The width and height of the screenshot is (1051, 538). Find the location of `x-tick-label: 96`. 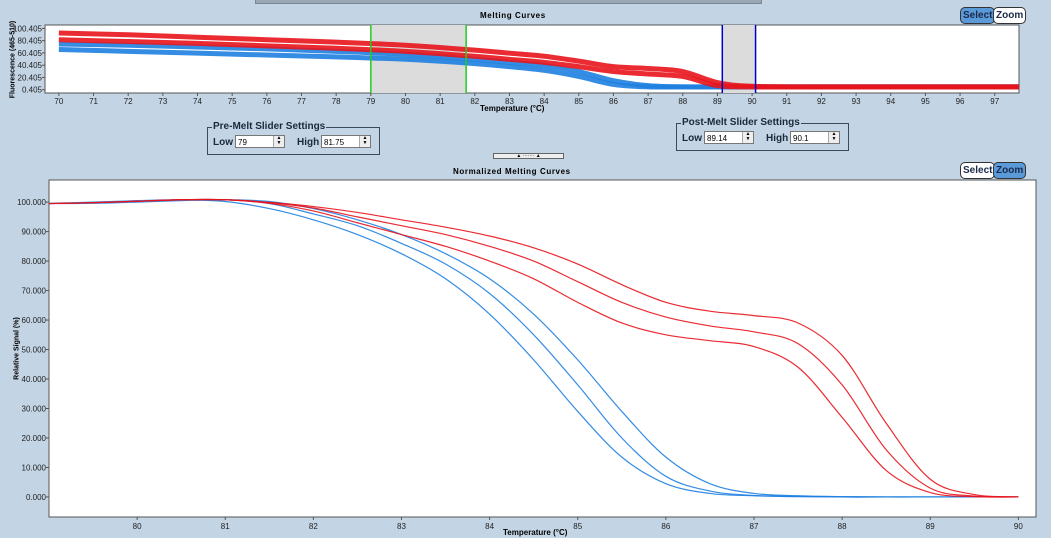

x-tick-label: 96 is located at coordinates (960, 101).